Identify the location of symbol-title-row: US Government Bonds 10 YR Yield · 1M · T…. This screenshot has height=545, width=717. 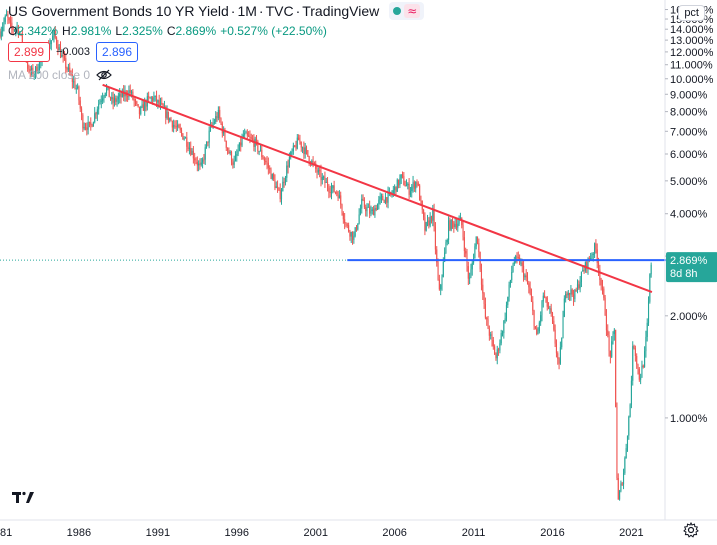
(216, 11).